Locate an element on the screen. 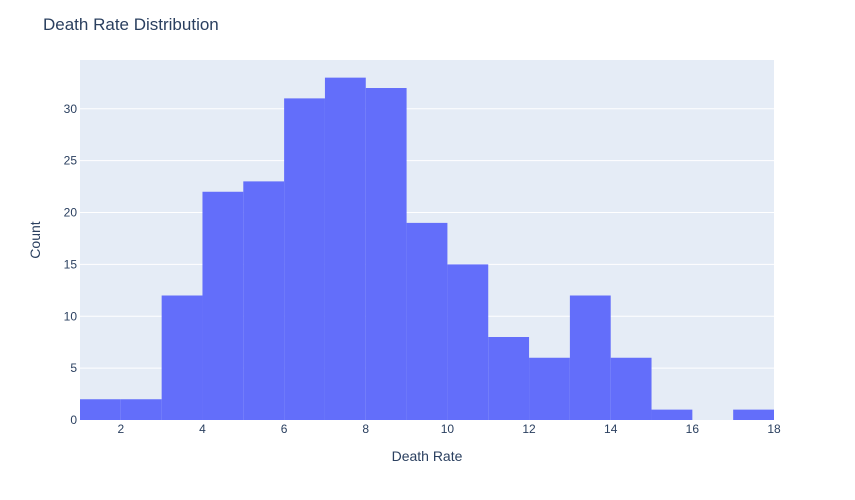 The height and width of the screenshot is (500, 855). x-tick-label: 2 is located at coordinates (120, 429).